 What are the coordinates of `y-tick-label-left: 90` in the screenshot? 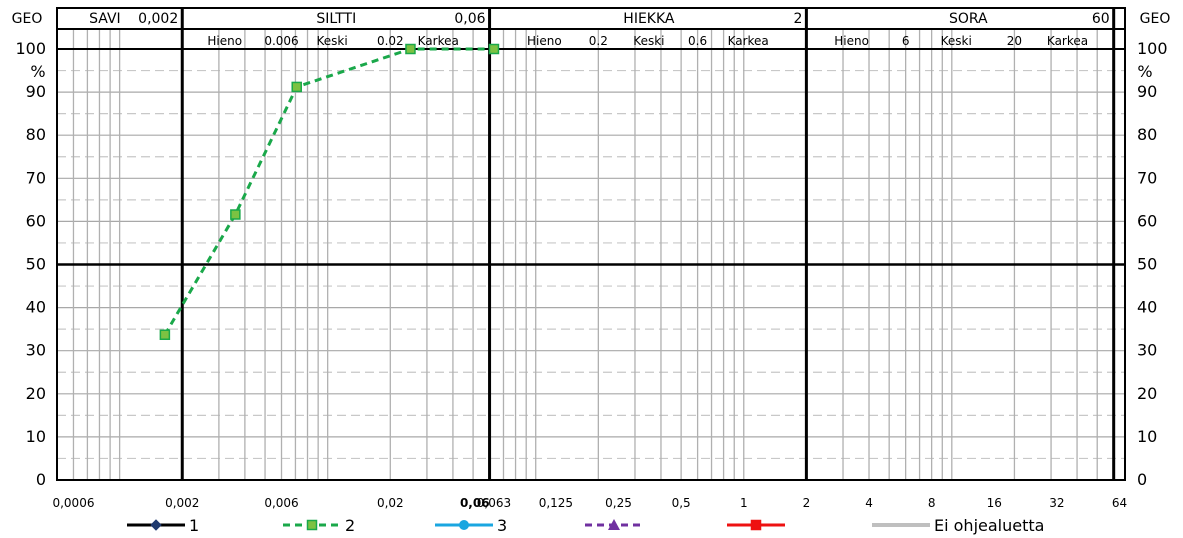 It's located at (36, 91).